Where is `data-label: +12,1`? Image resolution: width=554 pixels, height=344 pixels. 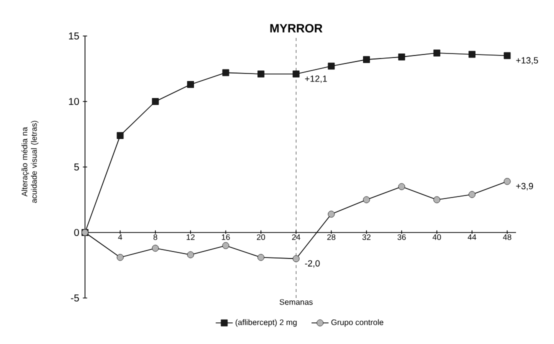
data-label: +12,1 is located at coordinates (316, 79).